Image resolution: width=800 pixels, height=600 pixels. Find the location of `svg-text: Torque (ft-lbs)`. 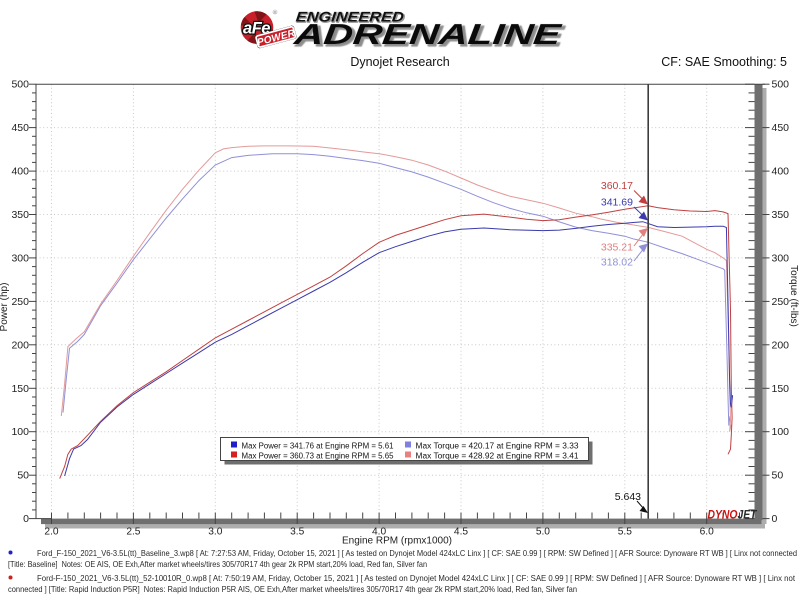

svg-text: Torque (ft-lbs) is located at coordinates (793, 296).